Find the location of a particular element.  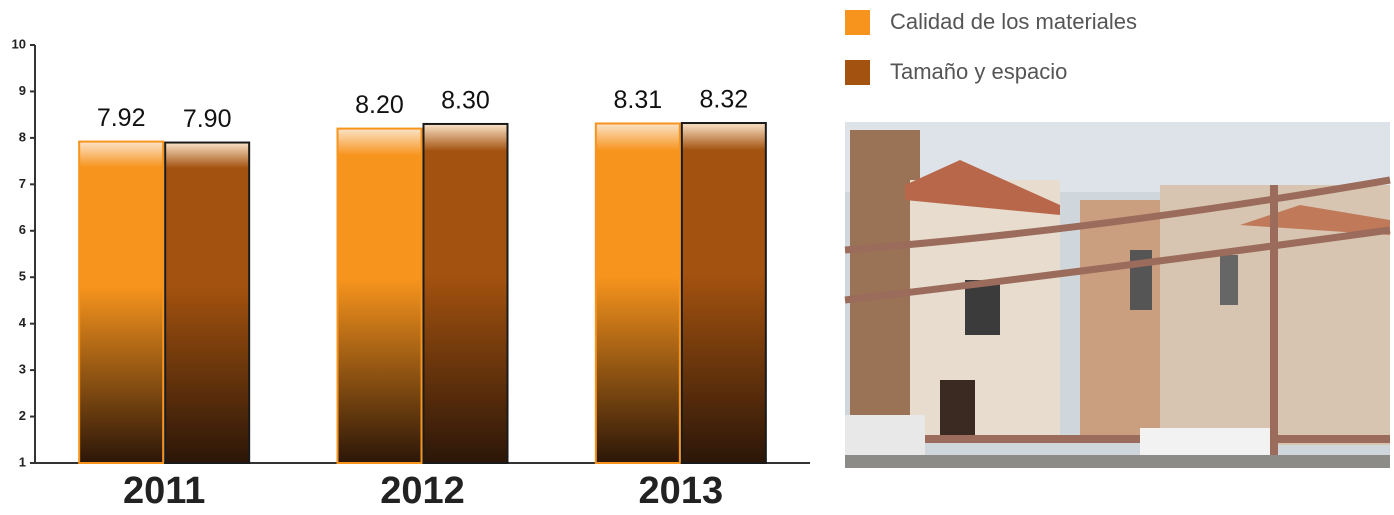

y-tick-label: 2 is located at coordinates (22, 415).